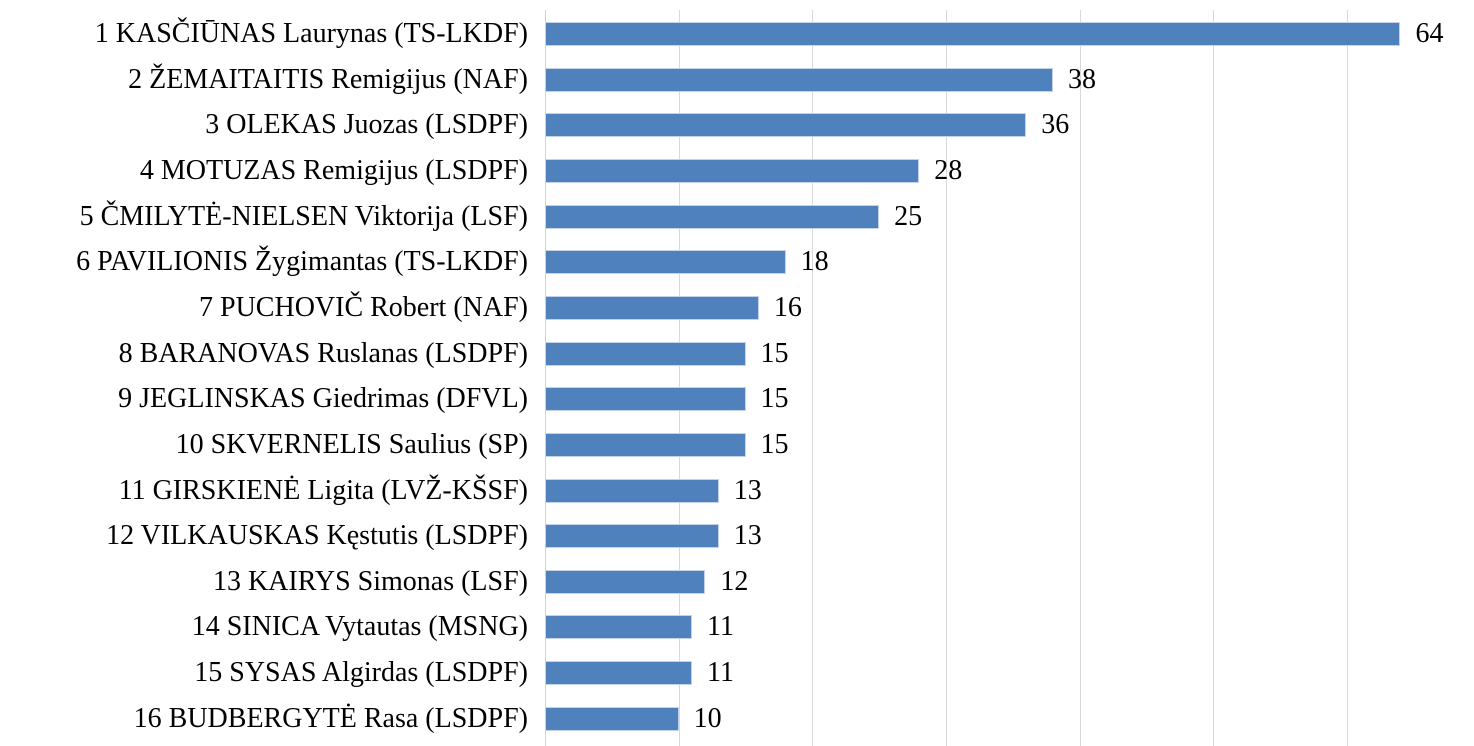  I want to click on value-label: 28, so click(948, 170).